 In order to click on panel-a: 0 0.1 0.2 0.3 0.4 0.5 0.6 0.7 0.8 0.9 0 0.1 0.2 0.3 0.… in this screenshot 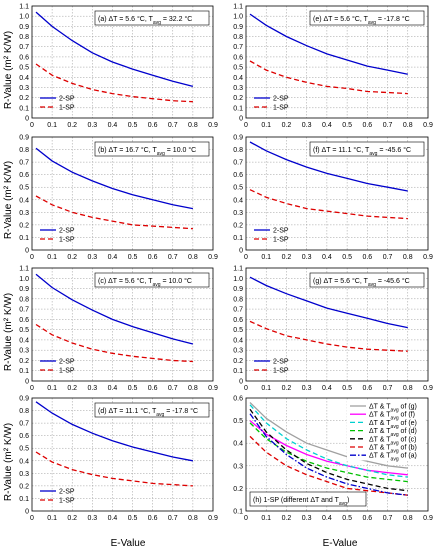, I will do `click(118, 67)`.